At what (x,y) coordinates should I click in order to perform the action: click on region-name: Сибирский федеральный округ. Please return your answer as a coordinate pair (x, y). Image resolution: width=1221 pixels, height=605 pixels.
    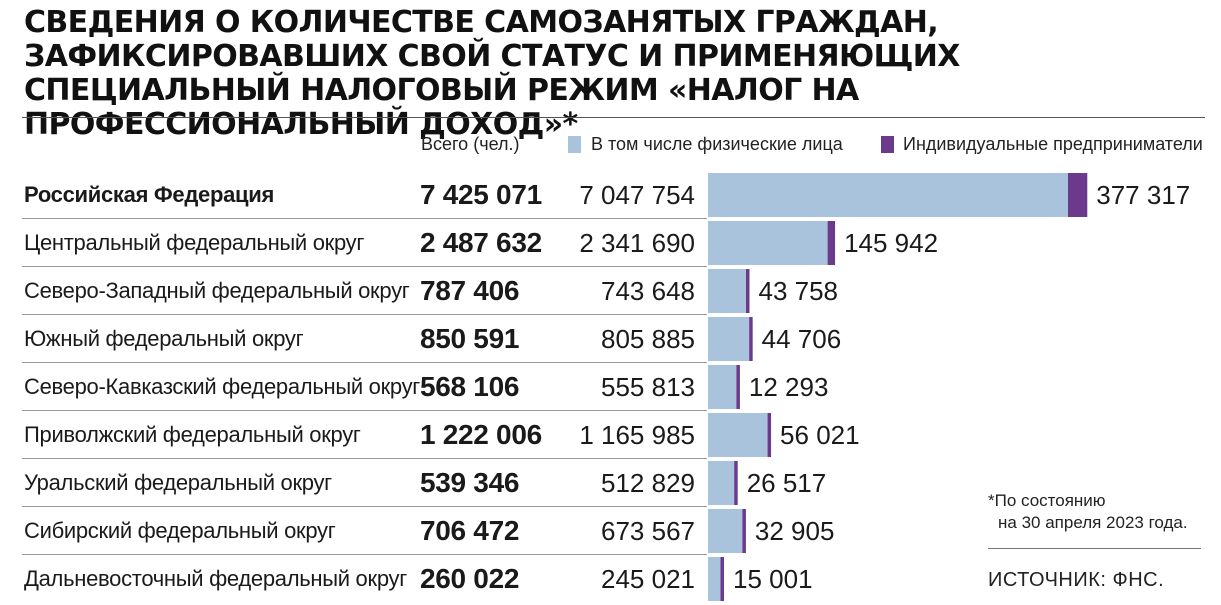
    Looking at the image, I should click on (180, 530).